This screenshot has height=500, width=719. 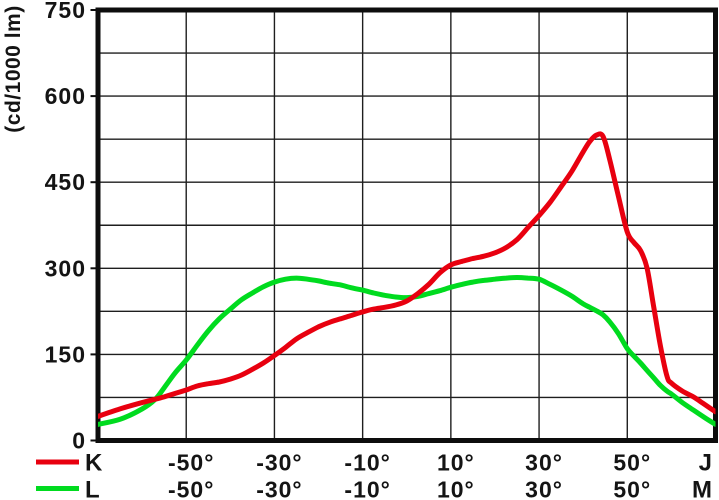 What do you see at coordinates (705, 463) in the screenshot?
I see `axis-end-label-J: J` at bounding box center [705, 463].